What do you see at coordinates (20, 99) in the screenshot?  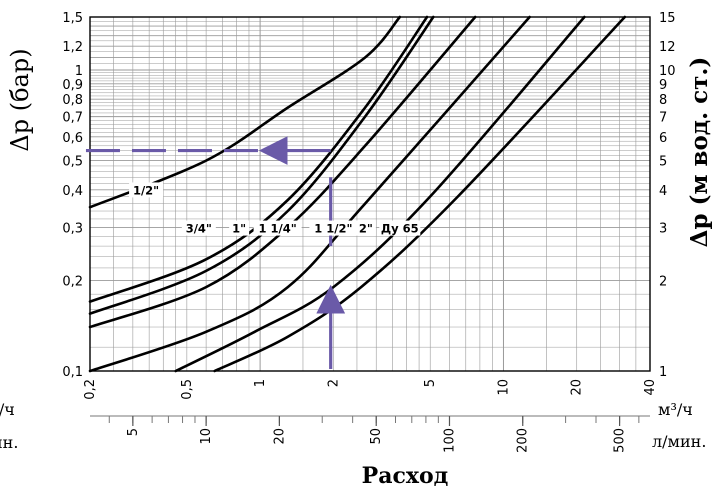 I see `y-axis-label-left: Δp (бар)` at bounding box center [20, 99].